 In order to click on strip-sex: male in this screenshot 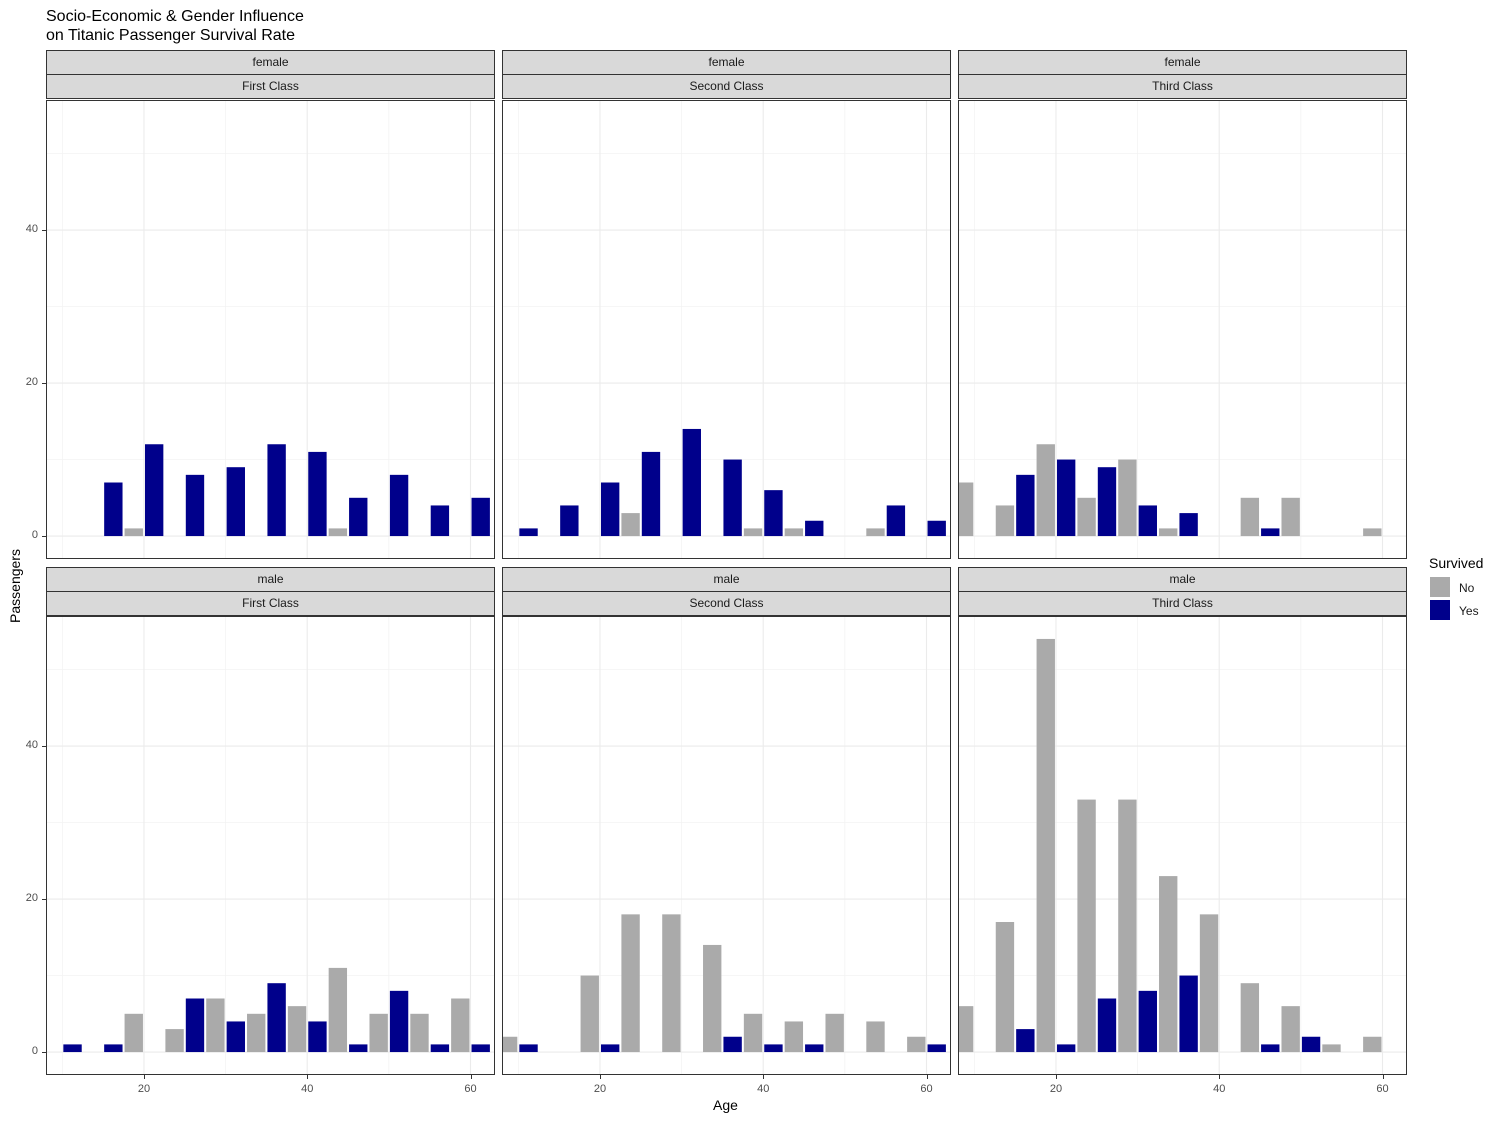, I will do `click(1182, 579)`.